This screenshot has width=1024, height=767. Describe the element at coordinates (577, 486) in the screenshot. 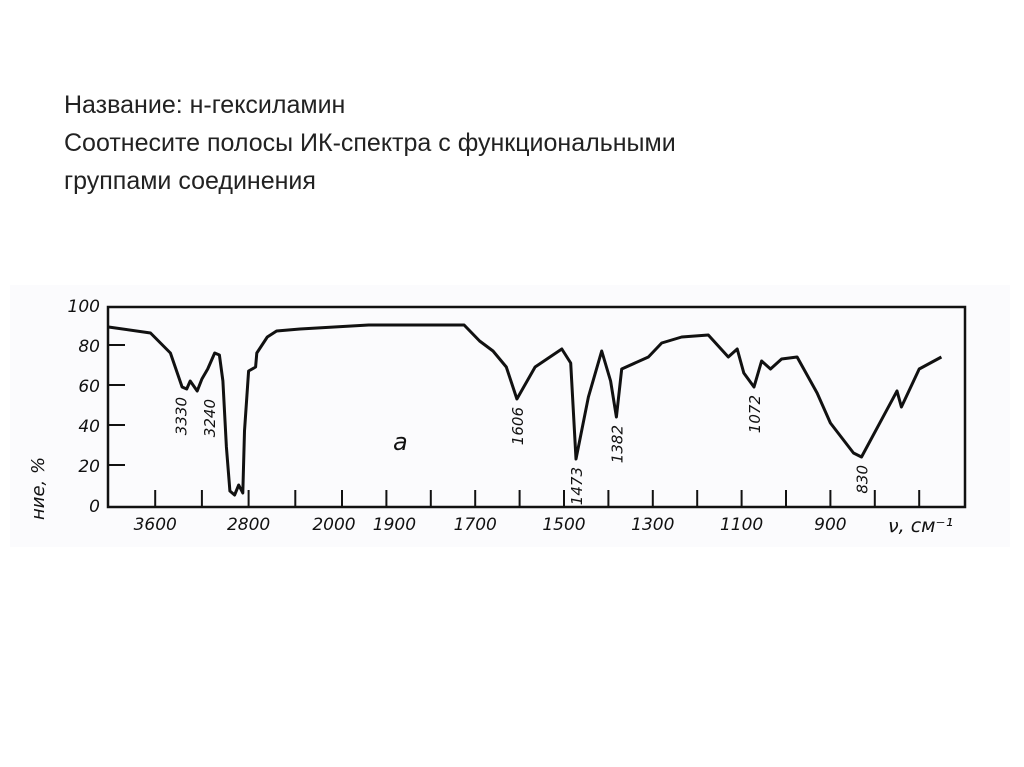

I see `peak-label: 1473` at that location.